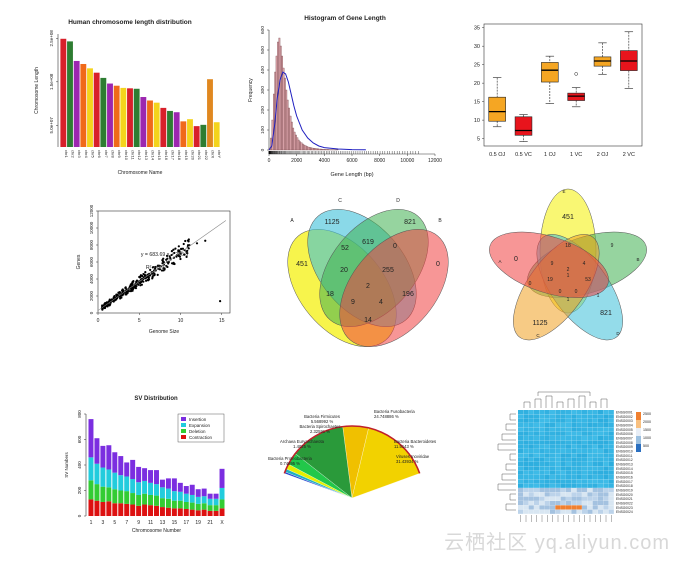  I want to click on venn-region-count: 2, so click(568, 270).